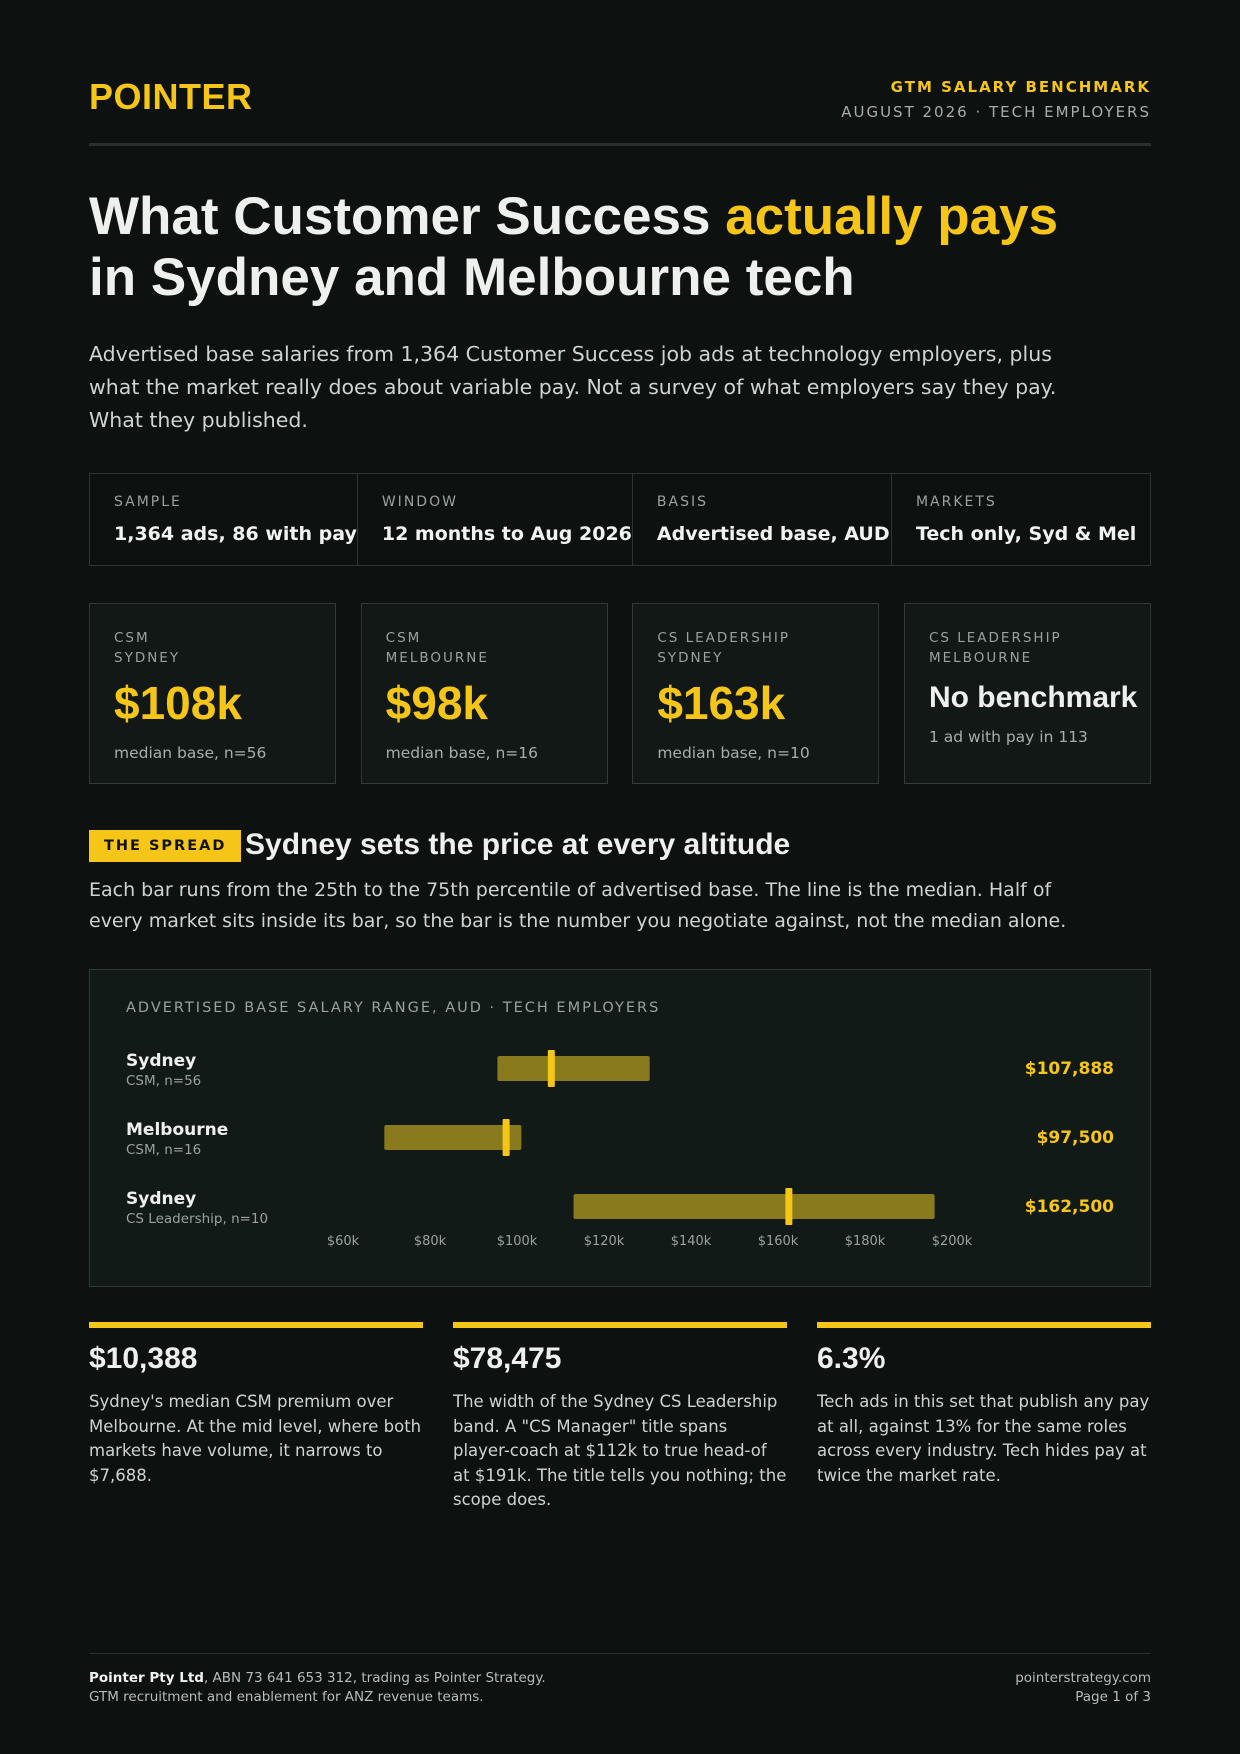 Image resolution: width=1240 pixels, height=1754 pixels. Describe the element at coordinates (778, 1241) in the screenshot. I see `x-tick-label: $160k` at that location.